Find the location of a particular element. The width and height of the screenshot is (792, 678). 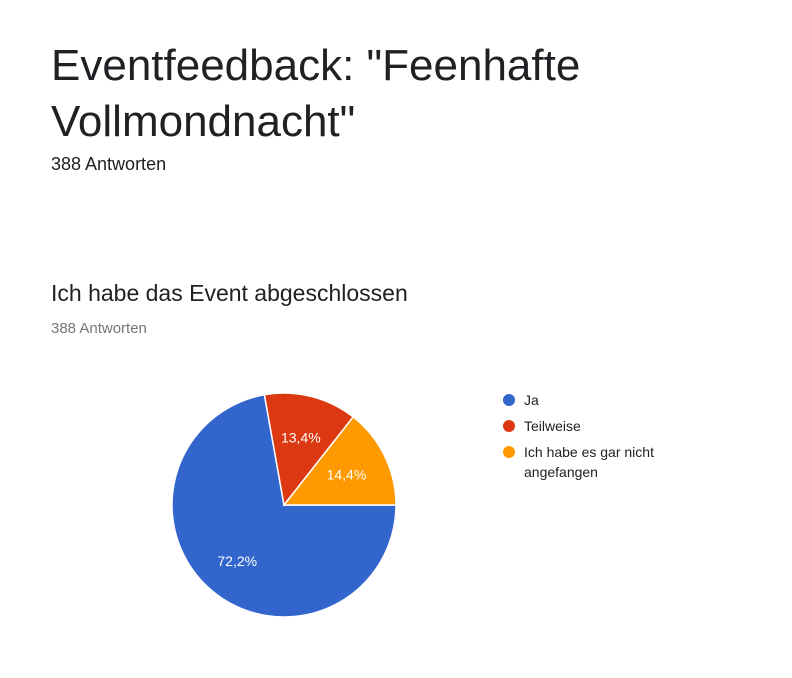

legend-item-nicht-angefangen: Ich habe es gar nicht angefangen is located at coordinates (603, 462).